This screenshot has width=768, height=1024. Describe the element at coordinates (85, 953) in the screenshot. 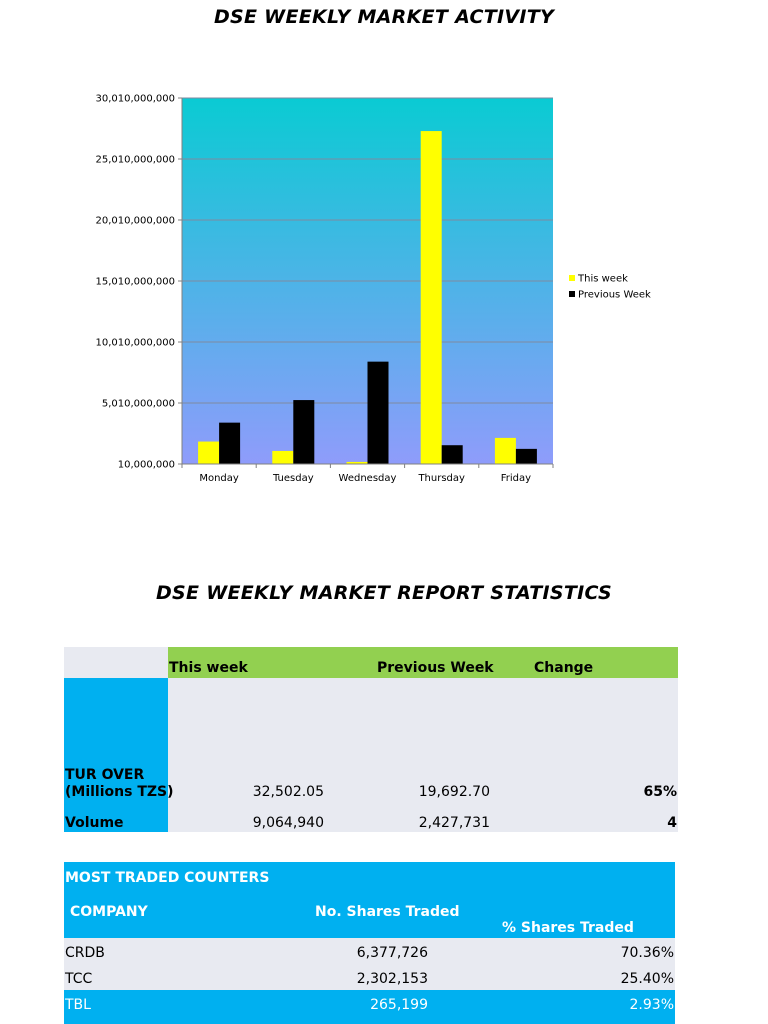

I see `row-company: CRDB` at that location.